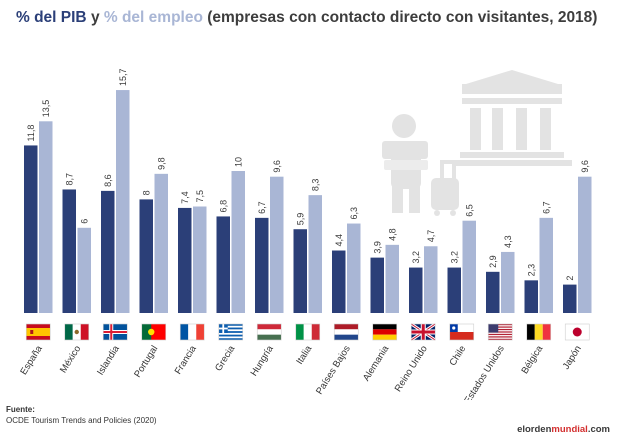  What do you see at coordinates (262, 207) in the screenshot?
I see `value-label-pib: 6,7` at bounding box center [262, 207].